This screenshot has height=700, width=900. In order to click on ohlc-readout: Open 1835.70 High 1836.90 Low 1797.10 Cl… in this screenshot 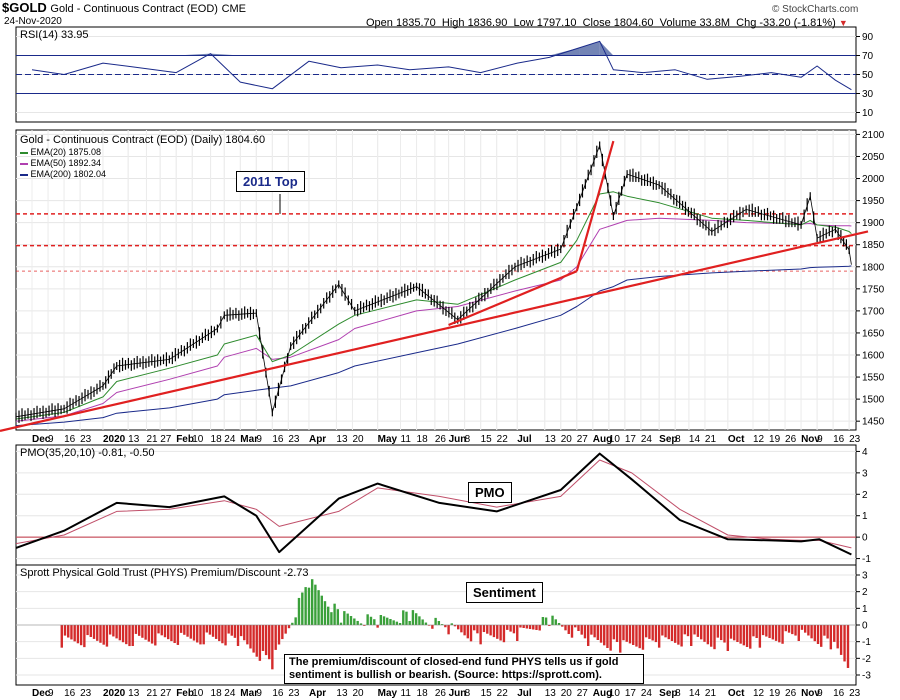, I will do `click(607, 23)`.